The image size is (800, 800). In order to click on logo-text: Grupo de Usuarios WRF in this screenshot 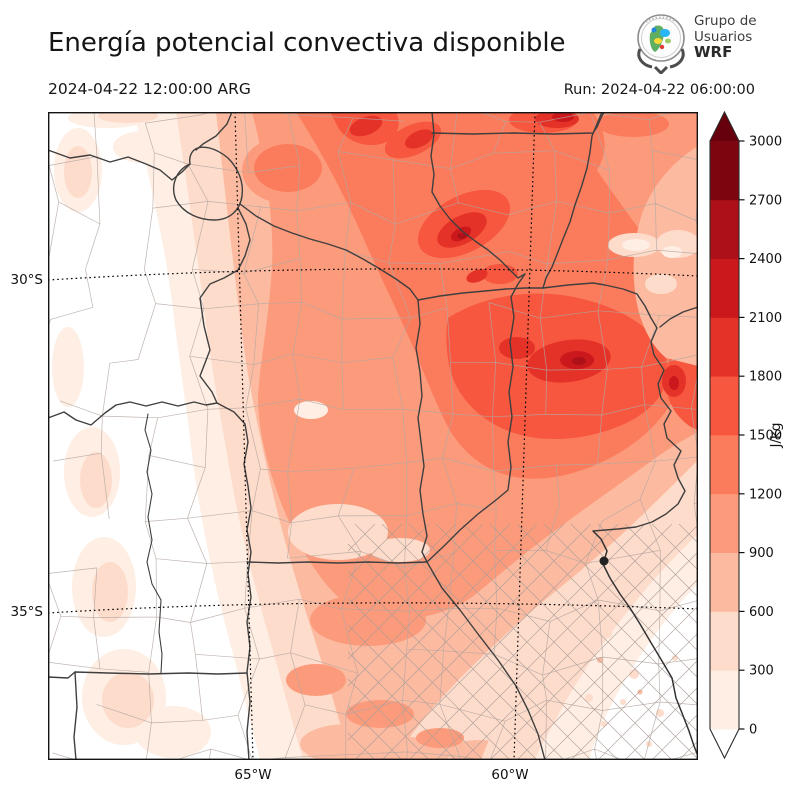, I will do `click(725, 37)`.